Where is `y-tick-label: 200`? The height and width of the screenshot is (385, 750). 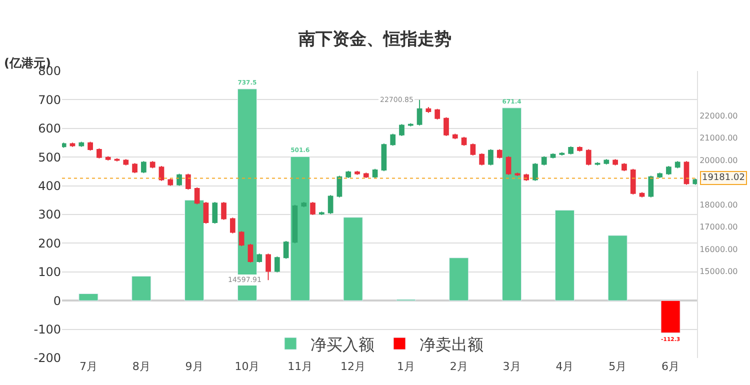 y-tick-label: 200 is located at coordinates (49, 243).